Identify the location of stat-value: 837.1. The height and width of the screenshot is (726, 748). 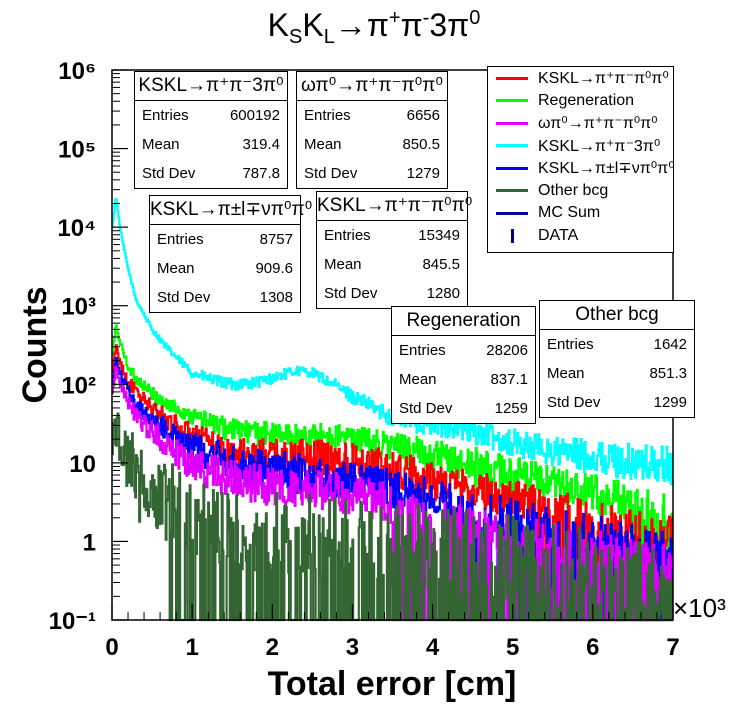
(509, 379).